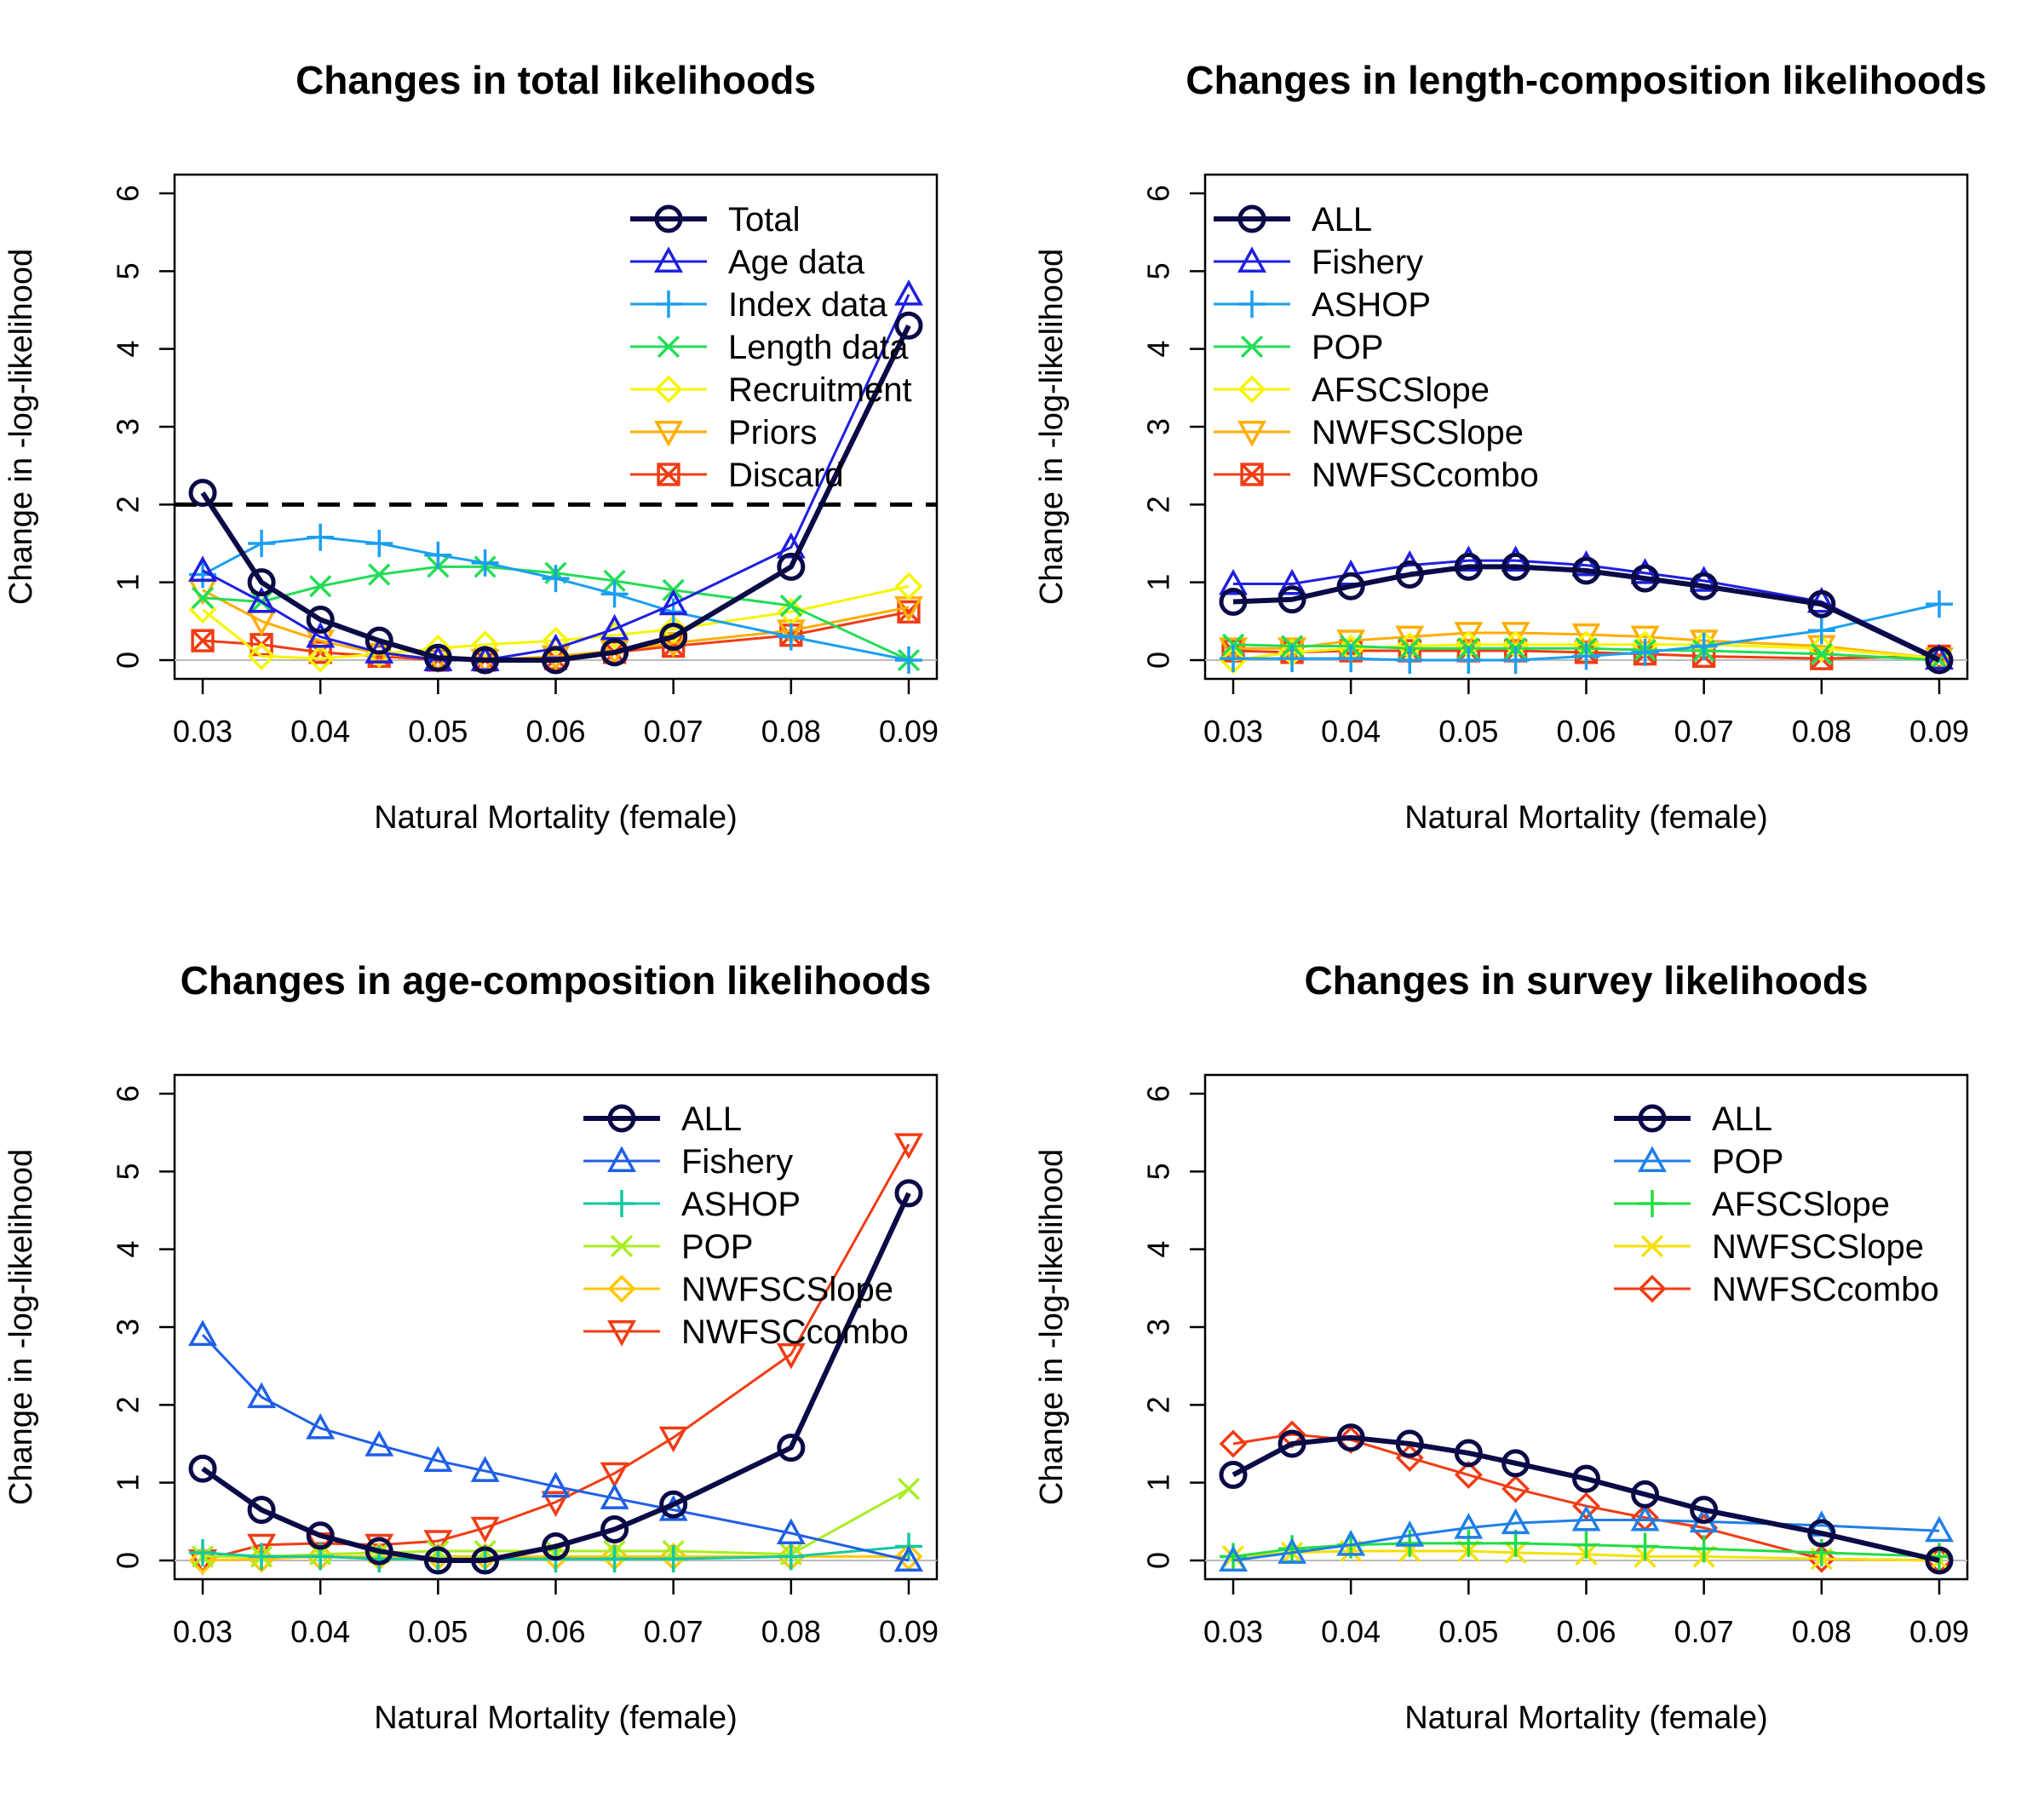 This screenshot has height=1793, width=2044. I want to click on legend: ALL POP AFSCSlope NWFSCSlope NWFSCcombo, so click(1776, 1205).